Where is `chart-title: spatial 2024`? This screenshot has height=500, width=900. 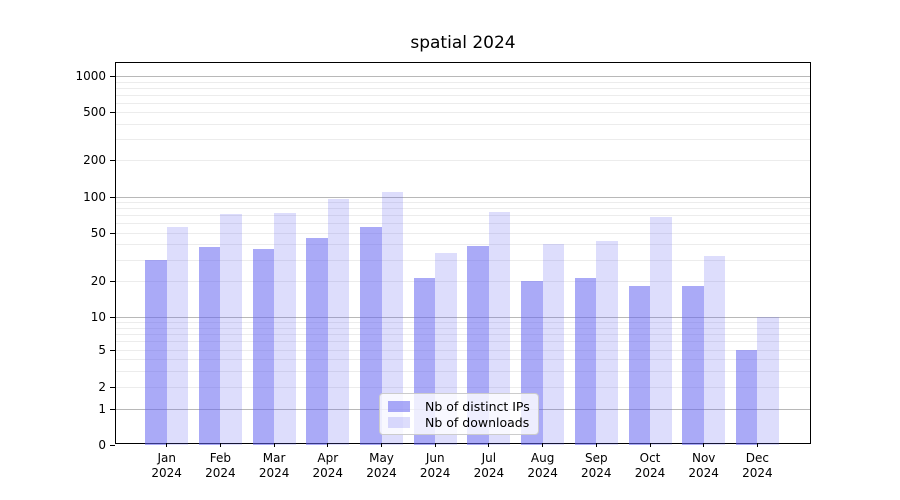 chart-title: spatial 2024 is located at coordinates (463, 43).